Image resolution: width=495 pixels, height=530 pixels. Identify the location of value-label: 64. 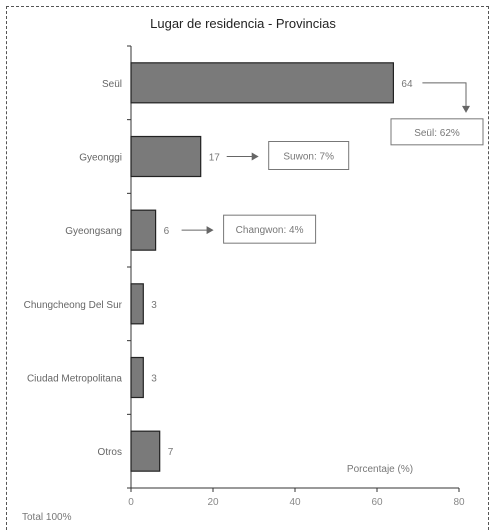
(407, 84).